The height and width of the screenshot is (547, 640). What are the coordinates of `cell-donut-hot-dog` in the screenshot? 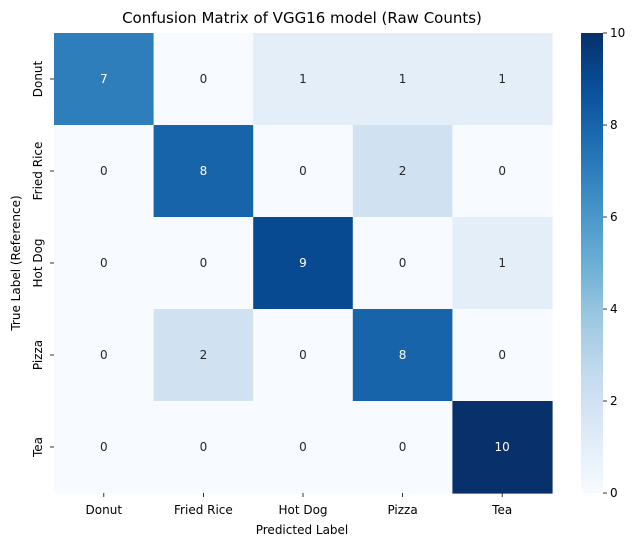 It's located at (303, 79).